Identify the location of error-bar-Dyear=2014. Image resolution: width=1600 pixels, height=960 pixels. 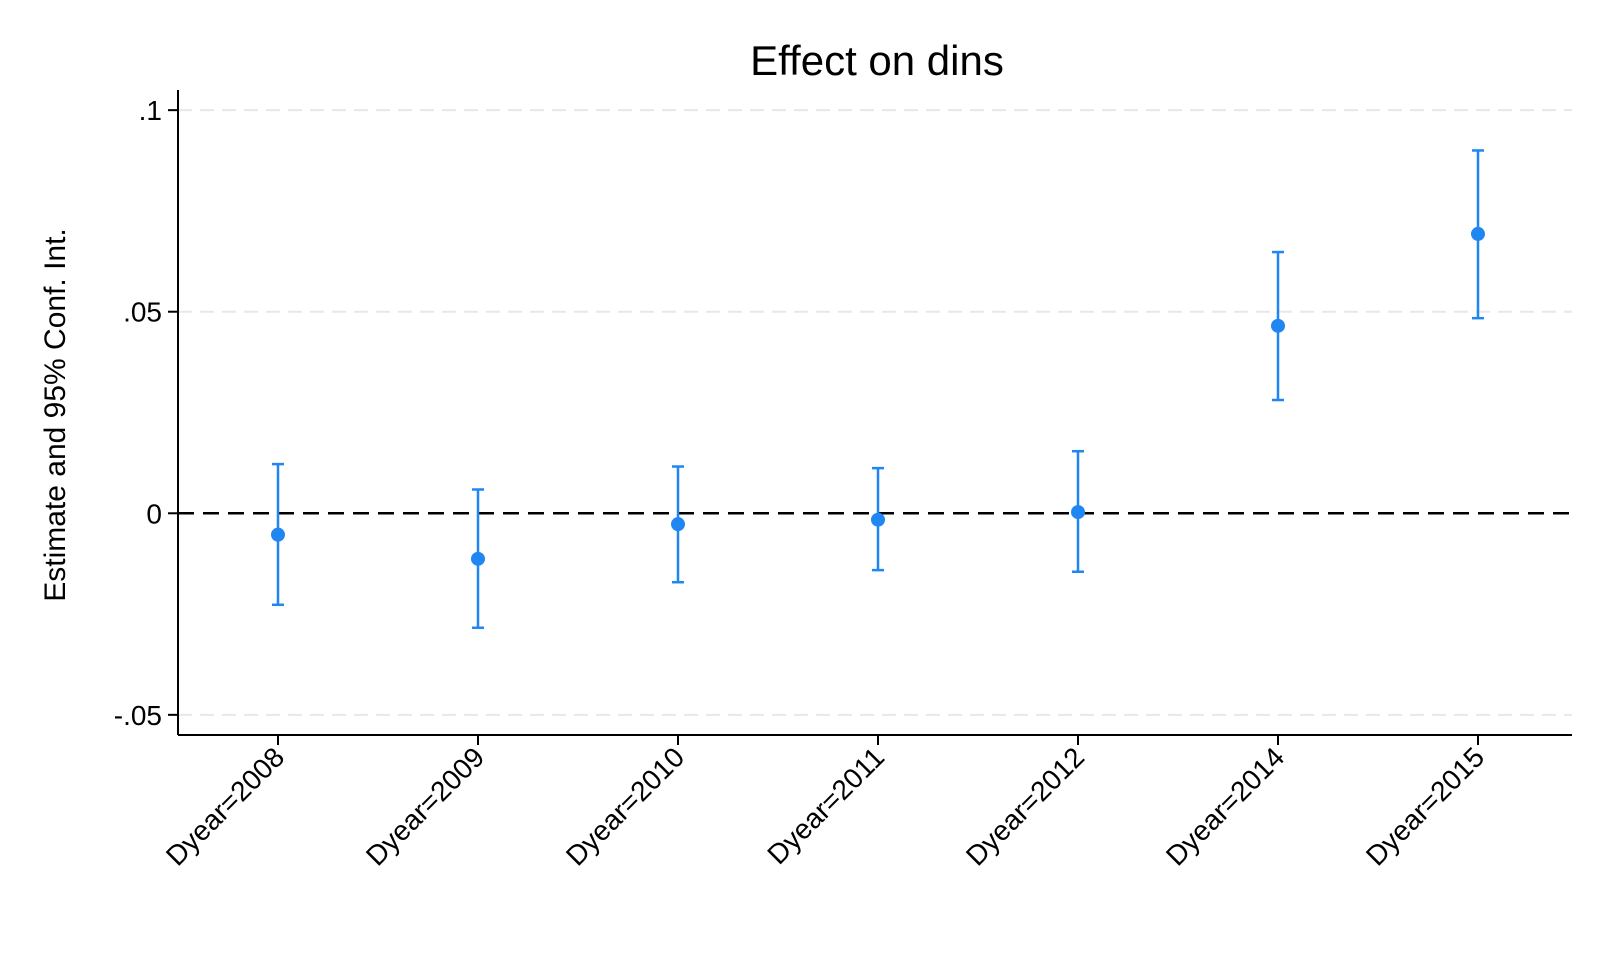
(1278, 326).